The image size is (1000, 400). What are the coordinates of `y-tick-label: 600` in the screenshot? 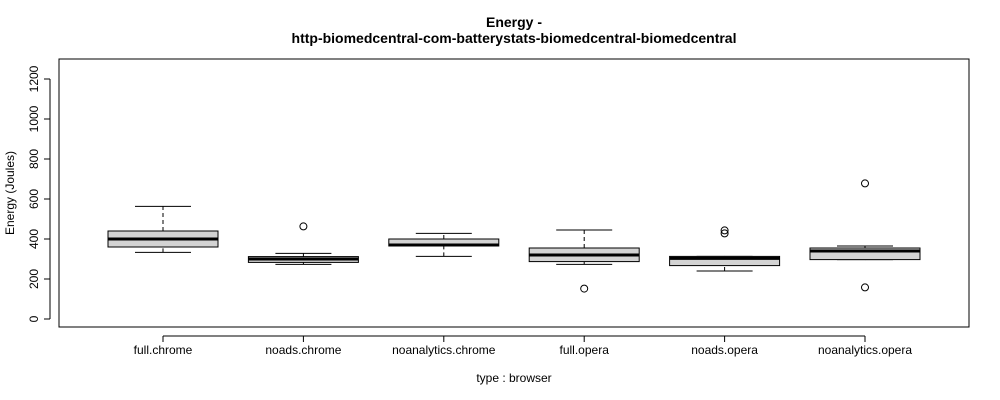 It's located at (34, 199).